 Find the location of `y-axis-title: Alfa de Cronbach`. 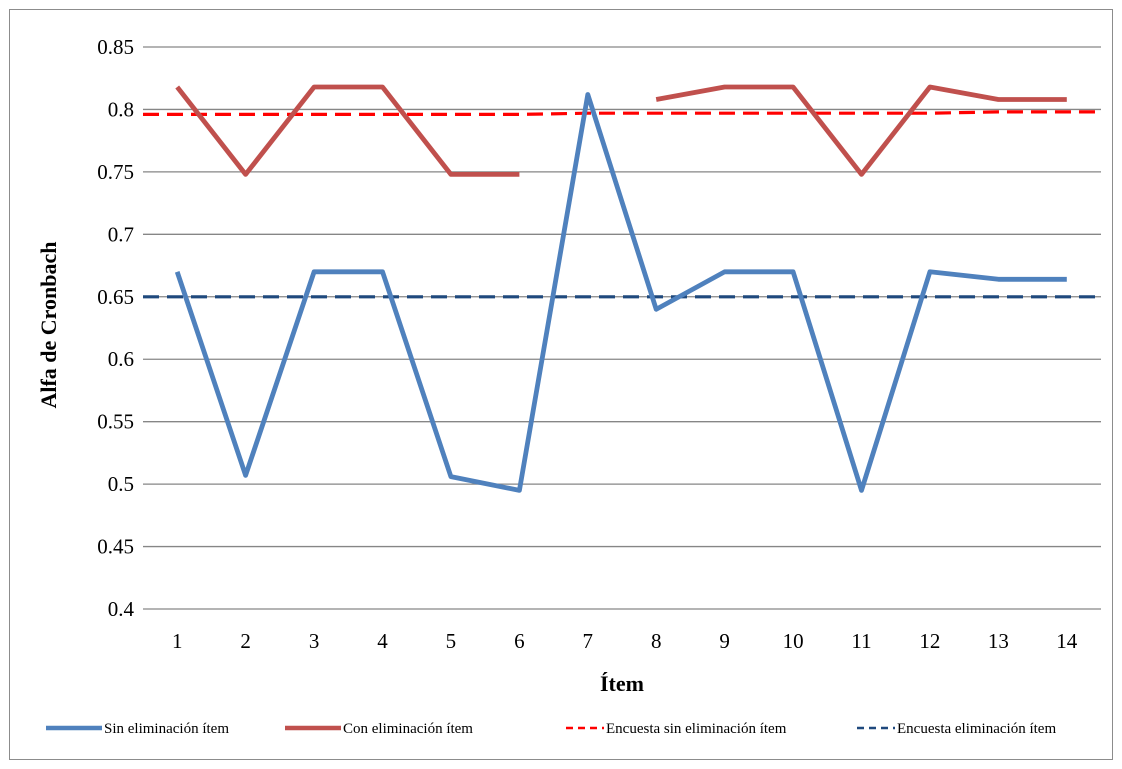

y-axis-title: Alfa de Cronbach is located at coordinates (48, 324).